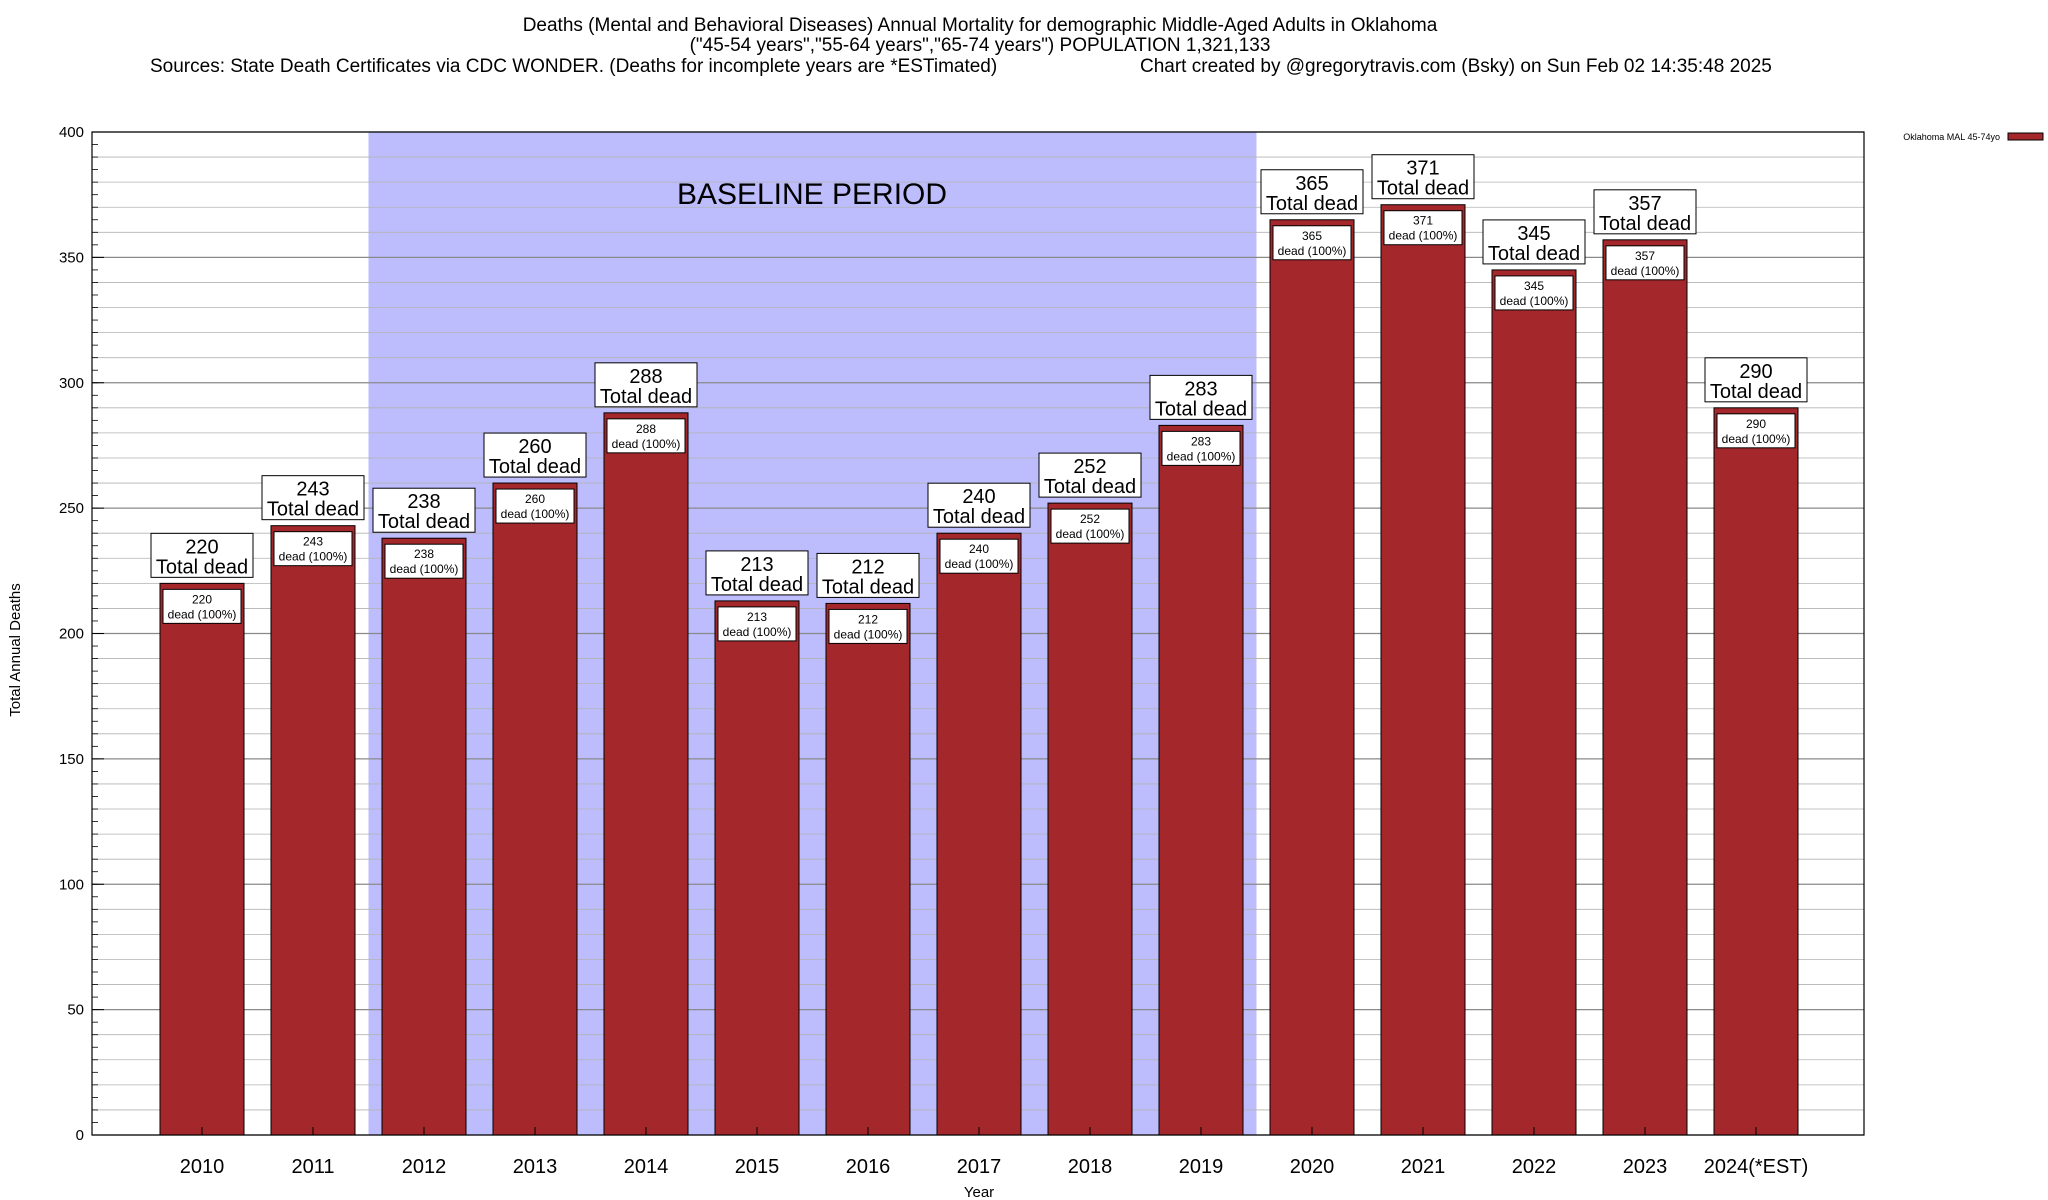  I want to click on x-tick-label: 2024(*EST), so click(1756, 1167).